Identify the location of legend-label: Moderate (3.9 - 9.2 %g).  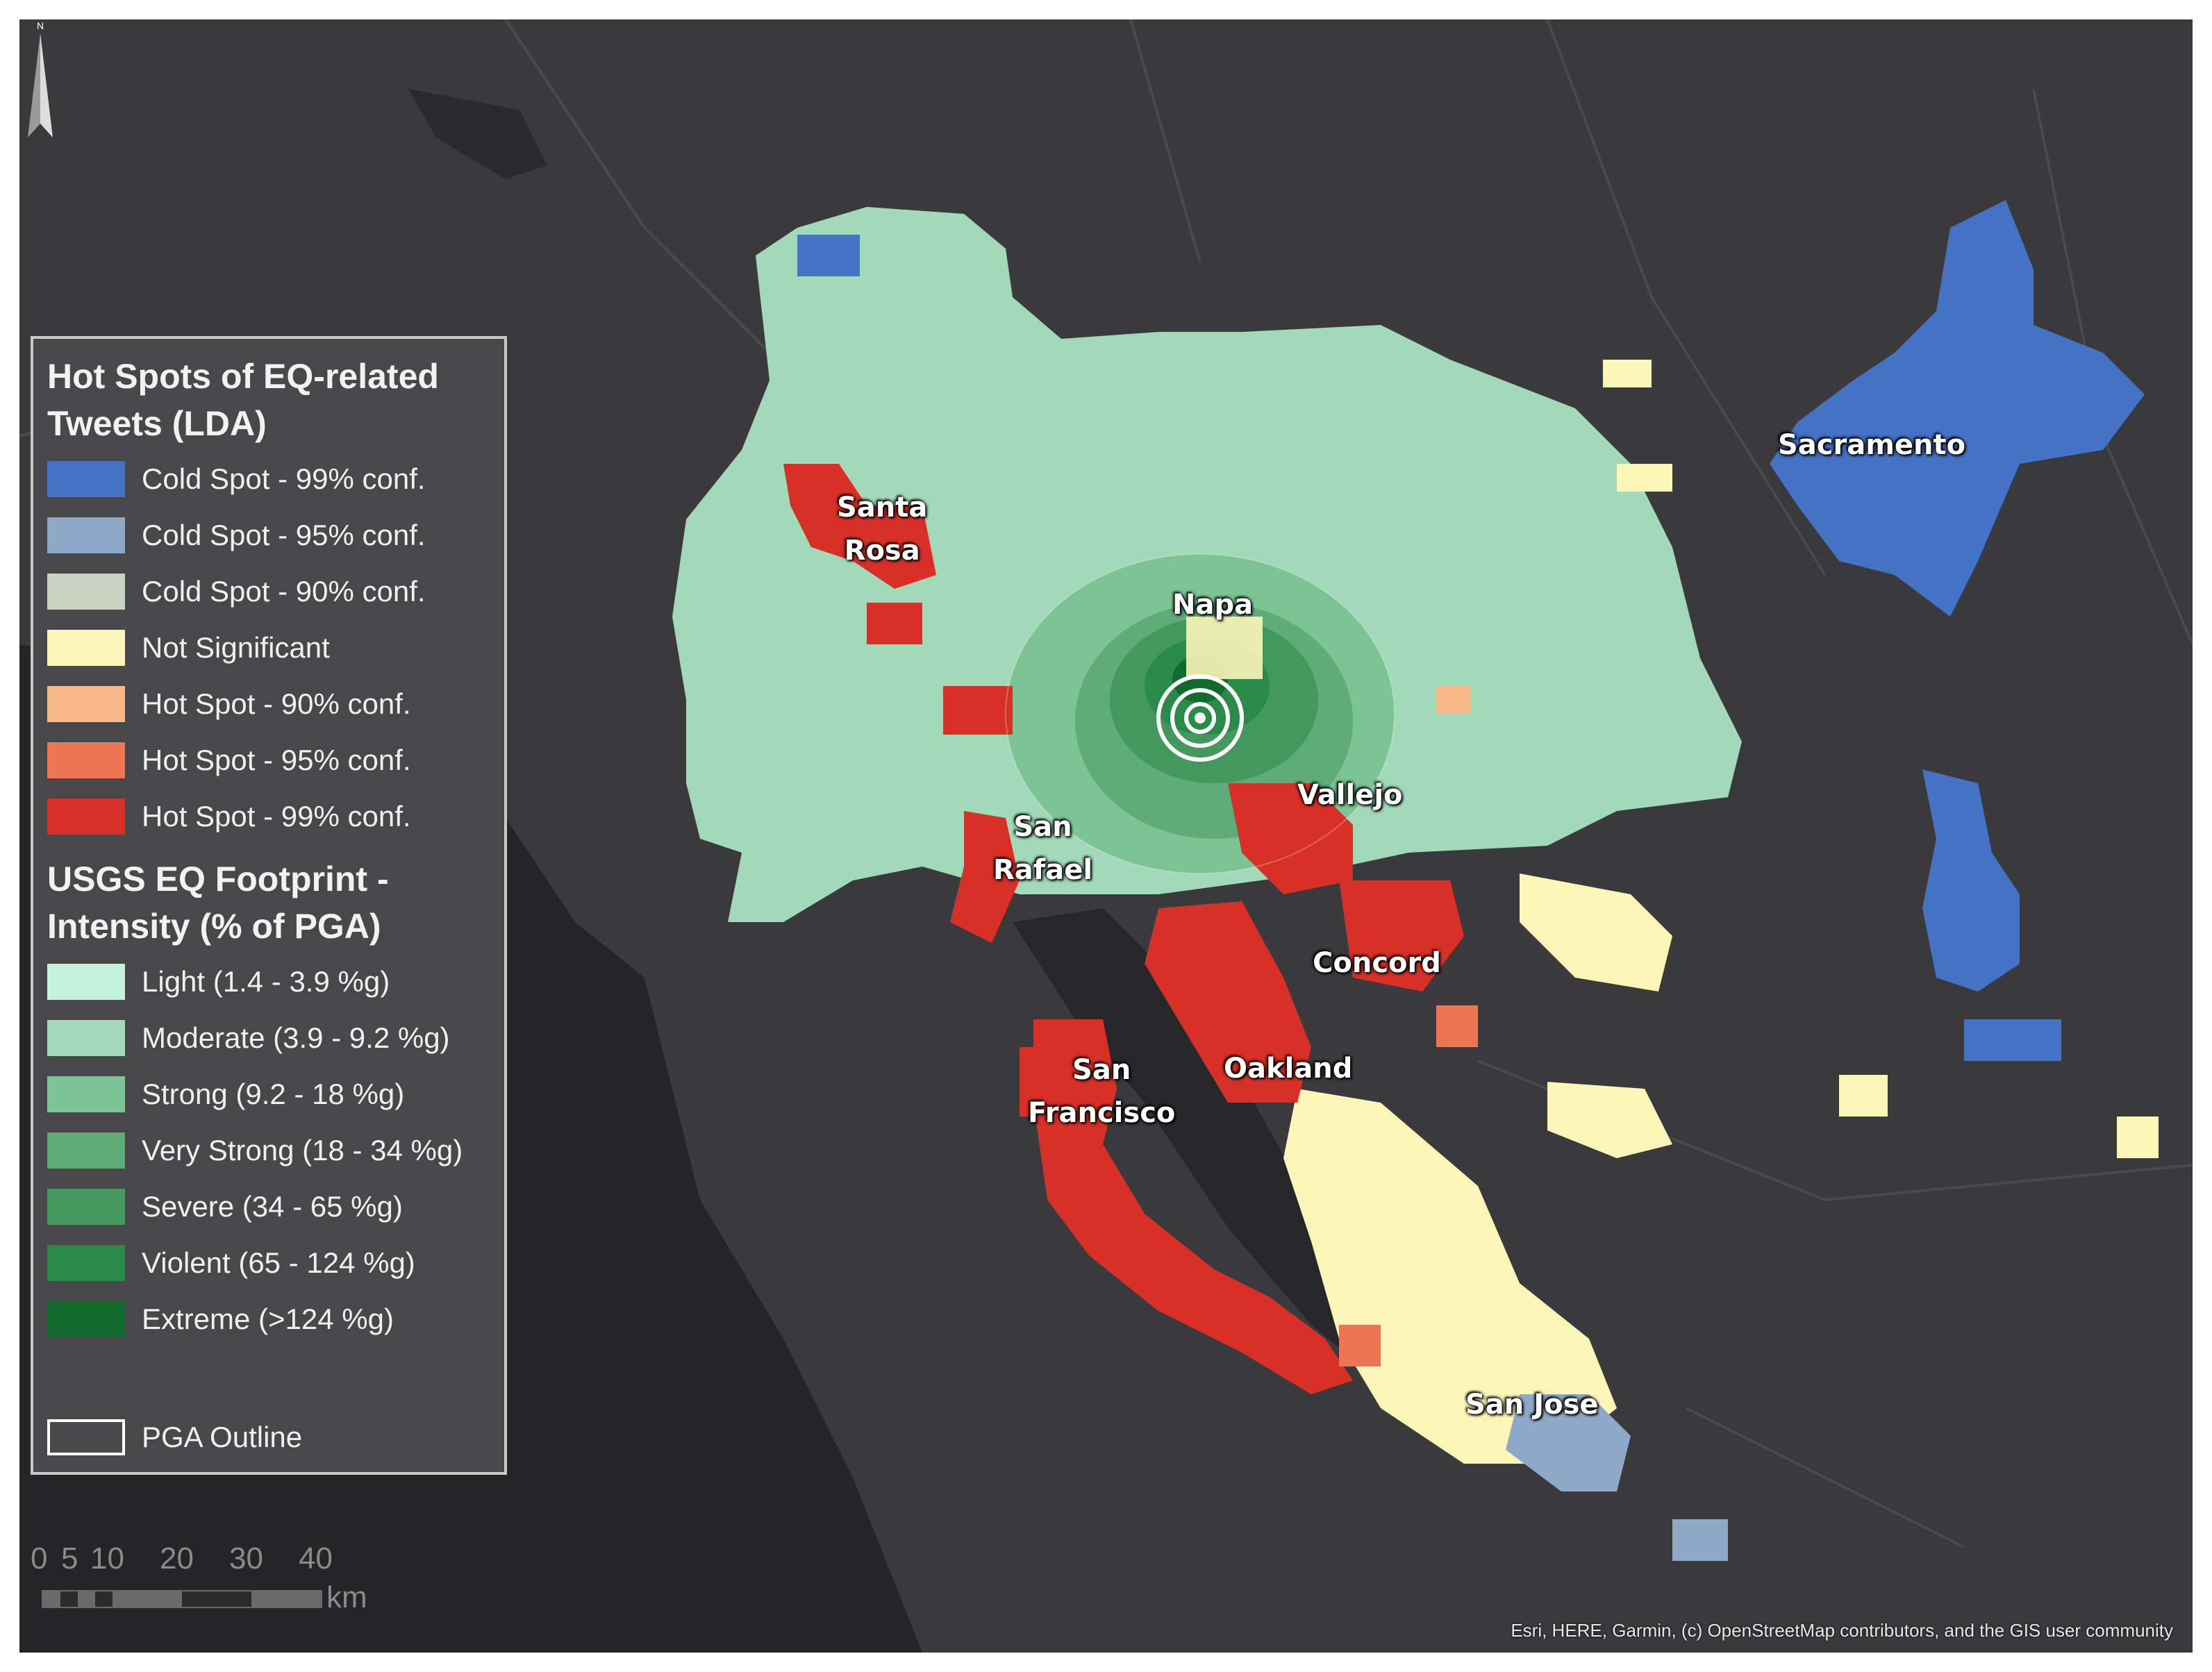
(296, 1038).